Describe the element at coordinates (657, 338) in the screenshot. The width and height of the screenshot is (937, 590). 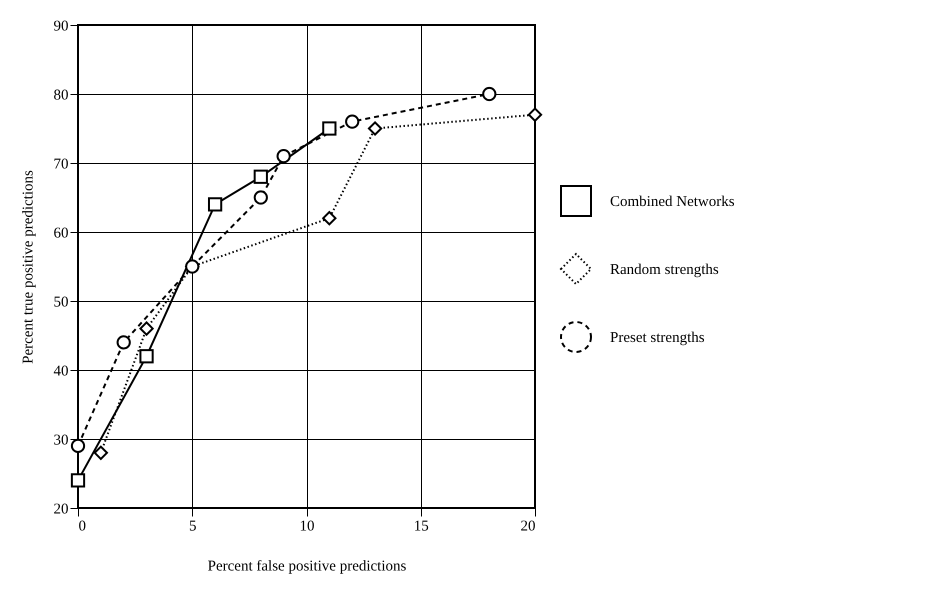
I see `legend-label: Preset strengths` at that location.